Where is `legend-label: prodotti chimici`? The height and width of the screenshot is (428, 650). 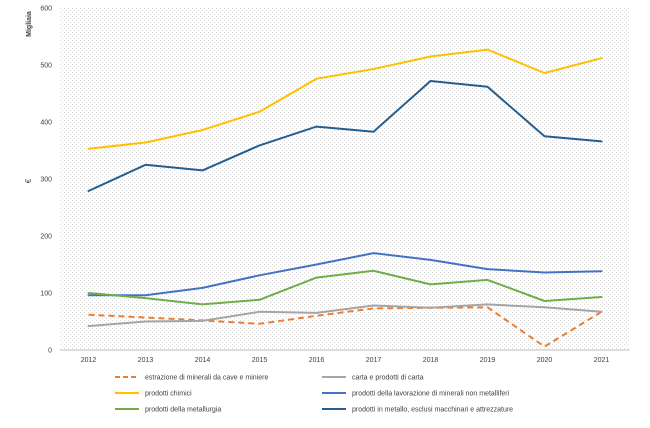
legend-label: prodotti chimici is located at coordinates (168, 394).